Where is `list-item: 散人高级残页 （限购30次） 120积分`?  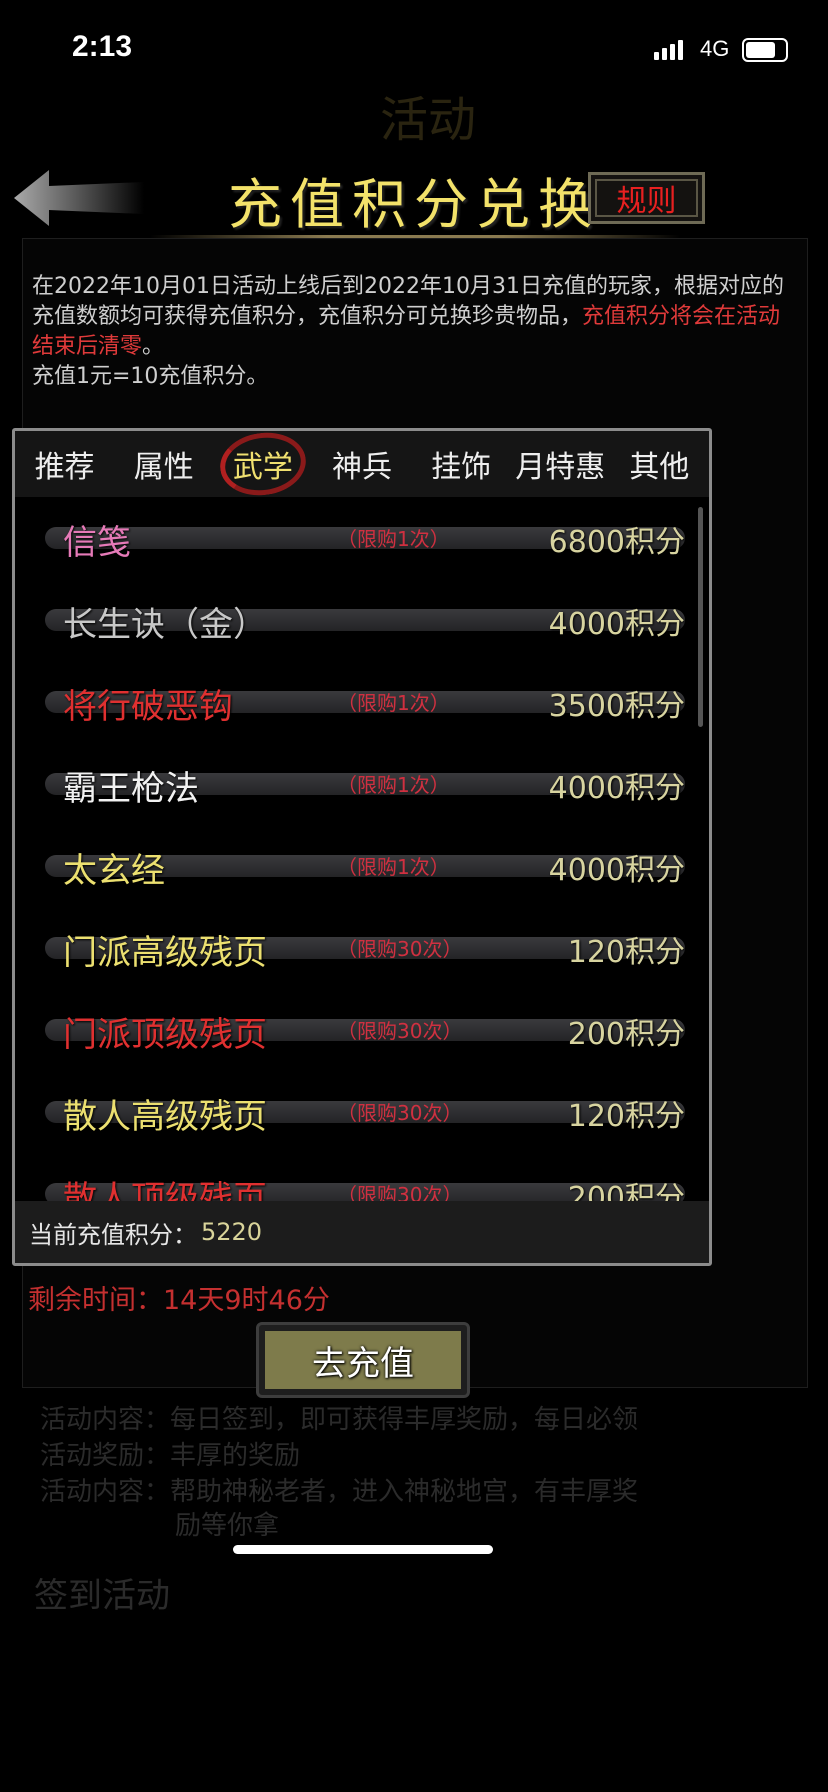 list-item: 散人高级残页 （限购30次） 120积分 is located at coordinates (365, 1112).